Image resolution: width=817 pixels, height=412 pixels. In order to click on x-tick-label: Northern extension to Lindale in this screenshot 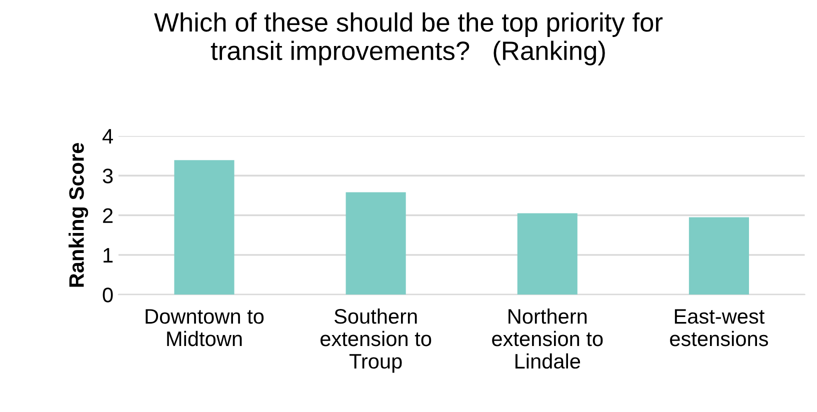, I will do `click(547, 338)`.